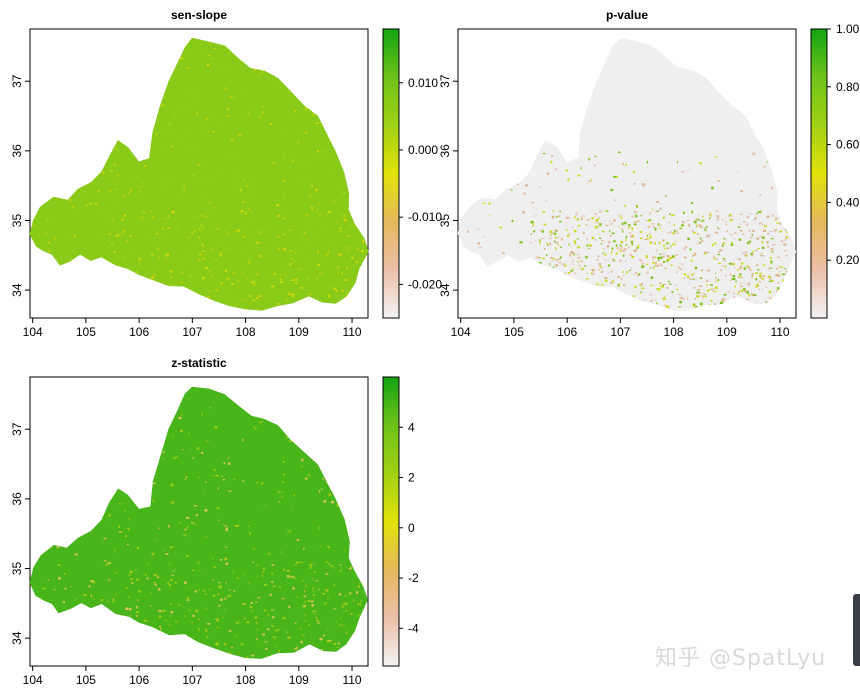 The height and width of the screenshot is (695, 860). What do you see at coordinates (835, 170) in the screenshot?
I see `colorbar: 0.200.400.600.801.00` at bounding box center [835, 170].